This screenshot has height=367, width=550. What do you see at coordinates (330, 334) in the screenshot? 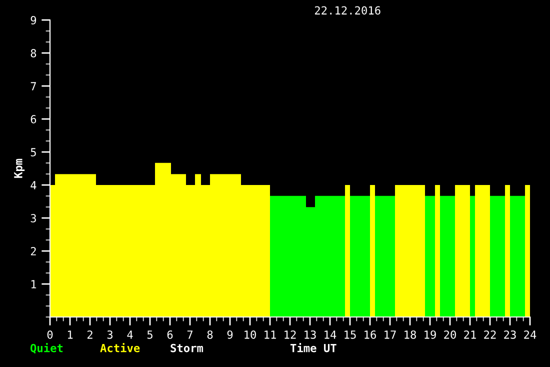
I see `x-tick-label: 14` at bounding box center [330, 334].